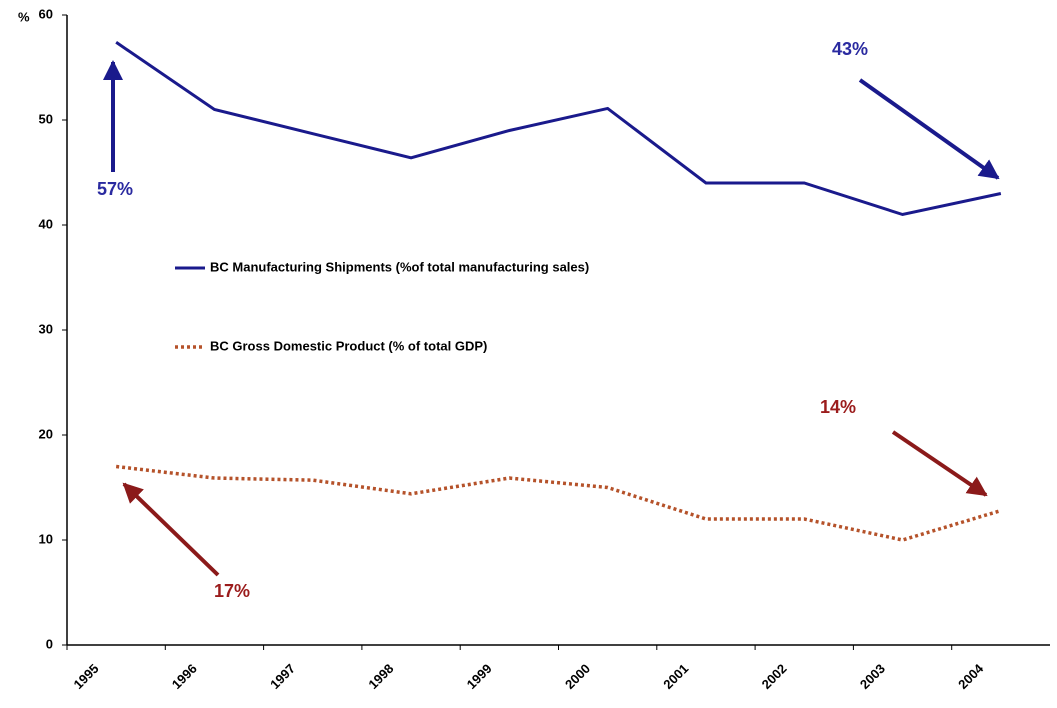 Image resolution: width=1057 pixels, height=708 pixels. Describe the element at coordinates (558, 503) in the screenshot. I see `series-line` at that location.